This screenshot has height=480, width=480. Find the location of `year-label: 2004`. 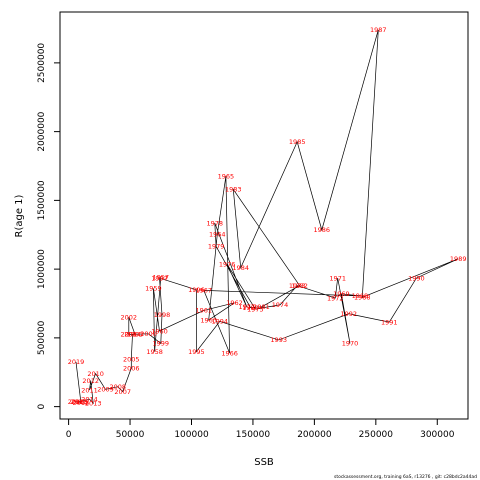

year-label: 2004 is located at coordinates (132, 335).